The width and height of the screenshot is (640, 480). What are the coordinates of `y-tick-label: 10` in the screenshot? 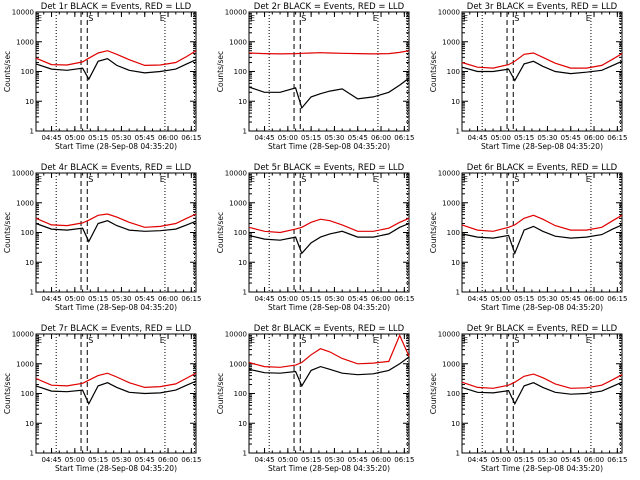 It's located at (29, 424).